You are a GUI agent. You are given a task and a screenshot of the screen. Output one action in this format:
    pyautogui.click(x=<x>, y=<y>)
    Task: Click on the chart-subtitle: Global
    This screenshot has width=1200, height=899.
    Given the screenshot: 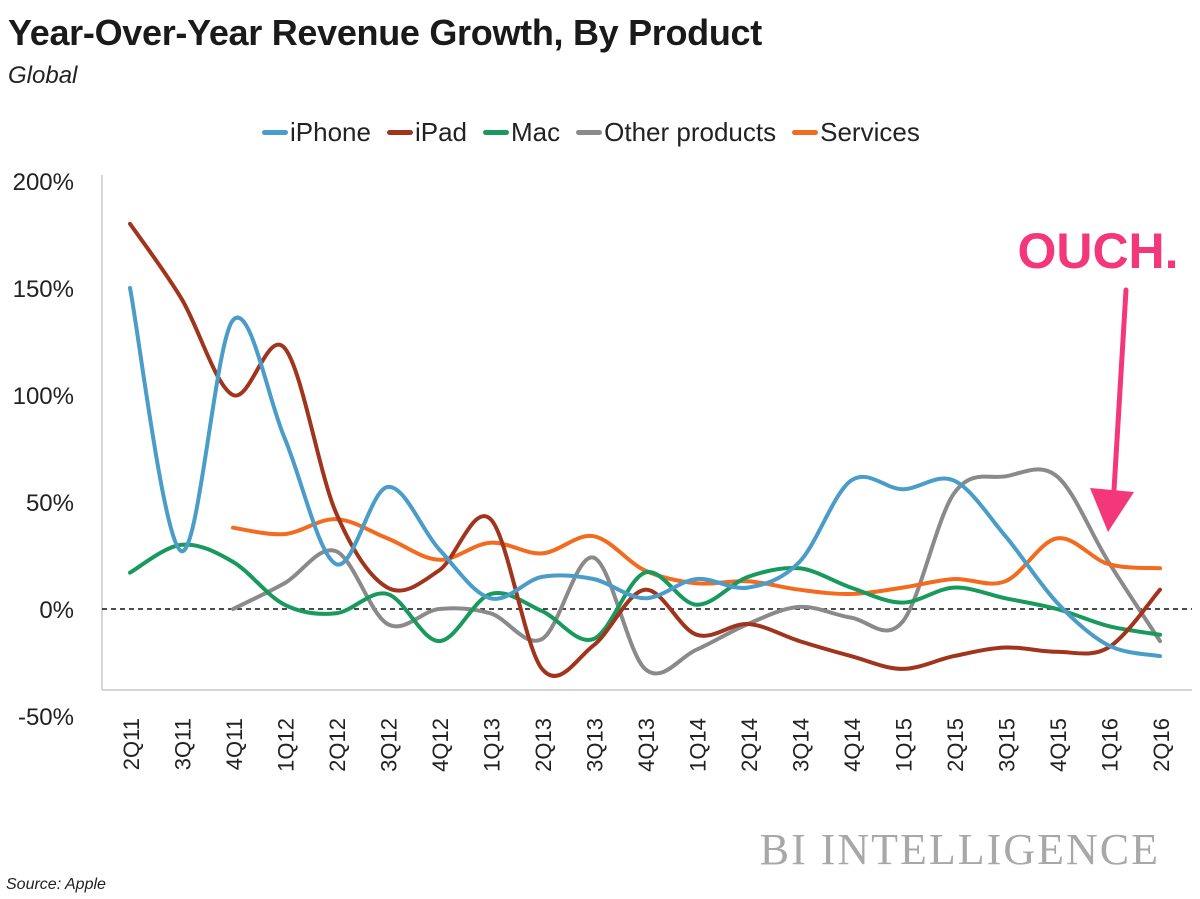 What is the action you would take?
    pyautogui.click(x=43, y=75)
    